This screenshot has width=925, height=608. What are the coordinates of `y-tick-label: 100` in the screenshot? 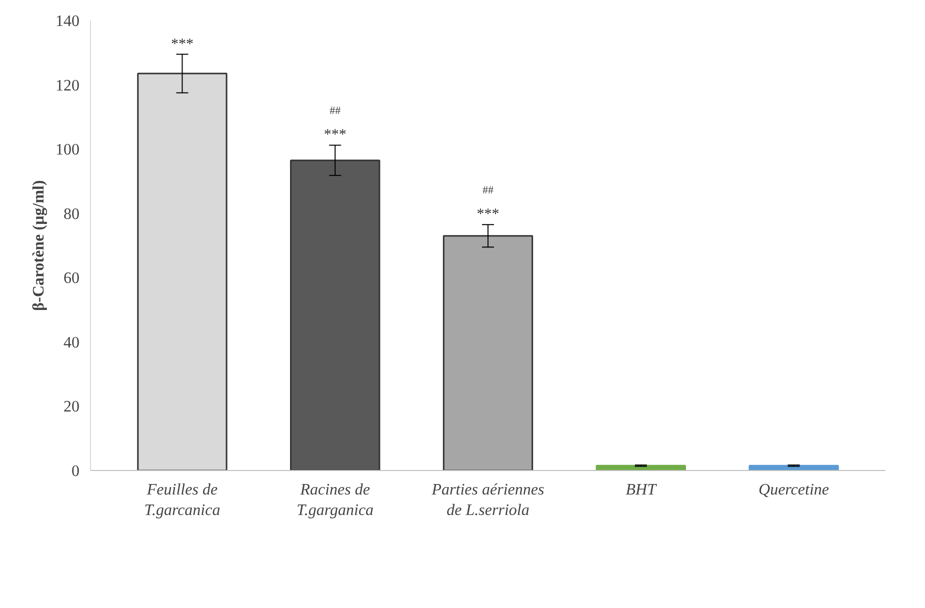 It's located at (68, 150).